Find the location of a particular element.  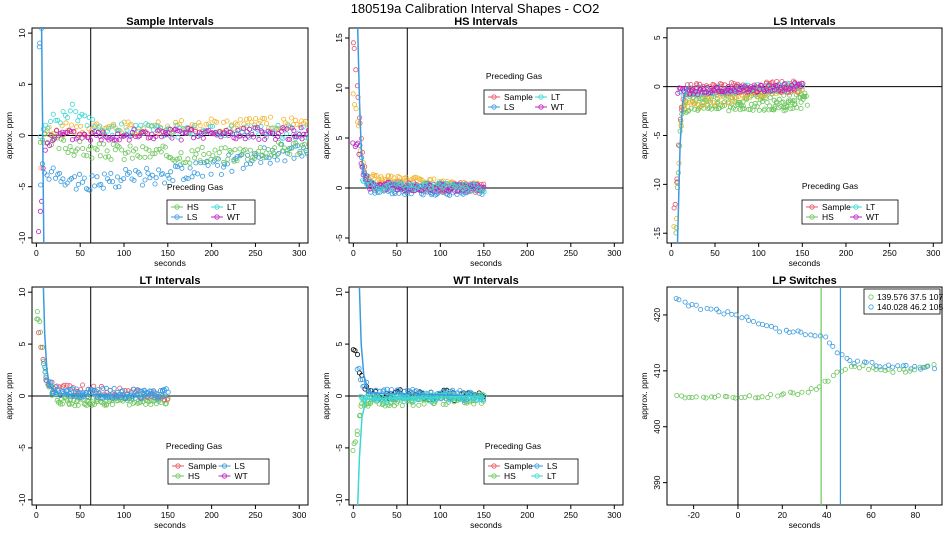

x-tick-label: 80 is located at coordinates (916, 515).